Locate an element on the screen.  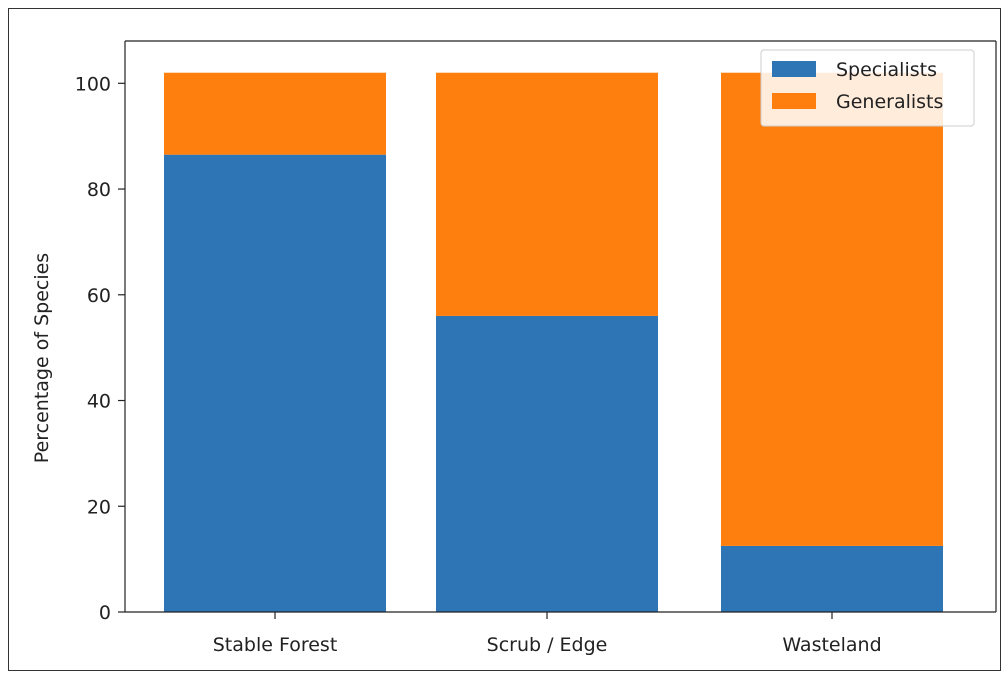
legend-label-generalists: Generalists is located at coordinates (889, 102).